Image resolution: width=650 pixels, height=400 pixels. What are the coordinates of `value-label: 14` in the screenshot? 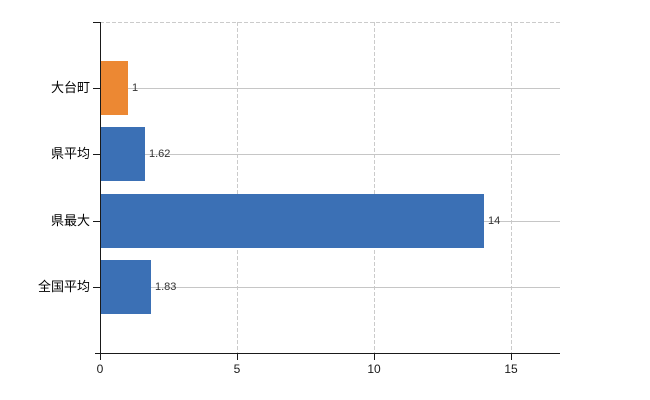 It's located at (494, 221).